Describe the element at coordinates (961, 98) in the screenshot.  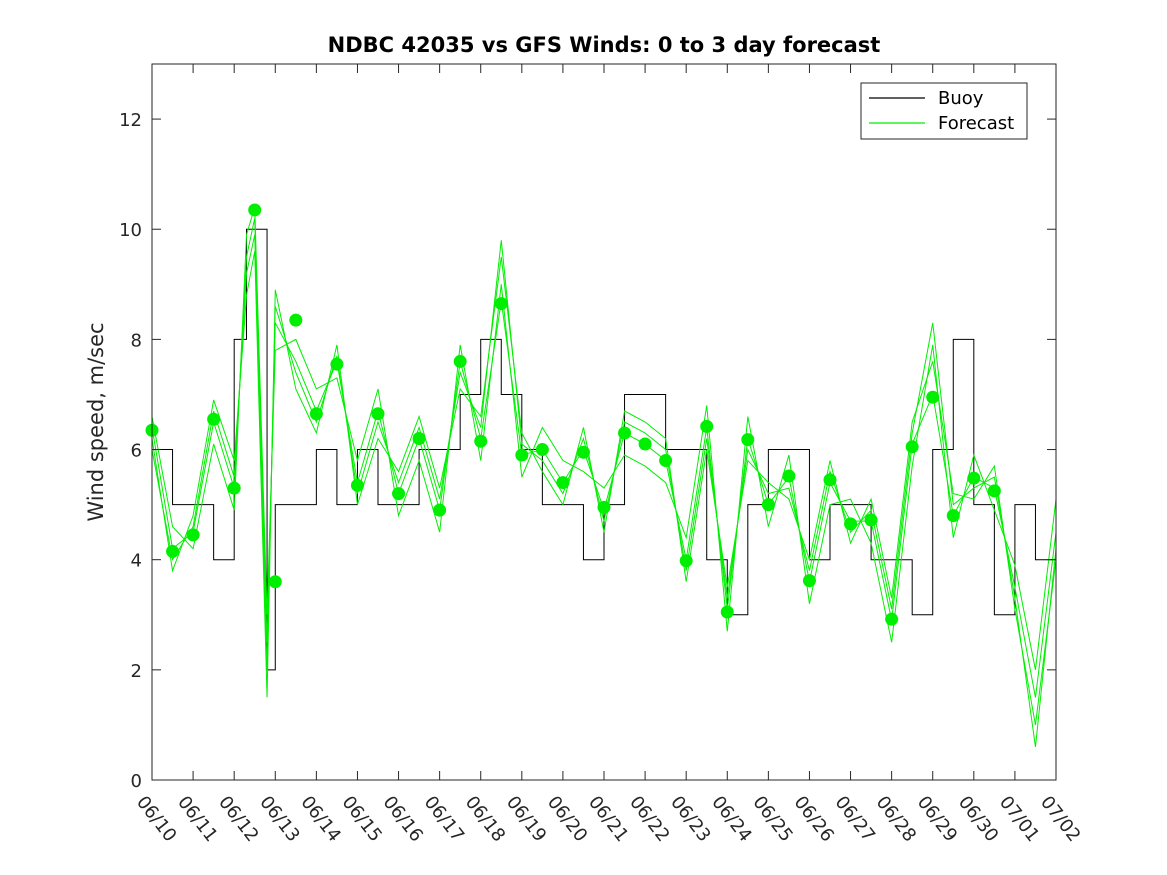
I see `legend-buoy-label: Buoy` at that location.